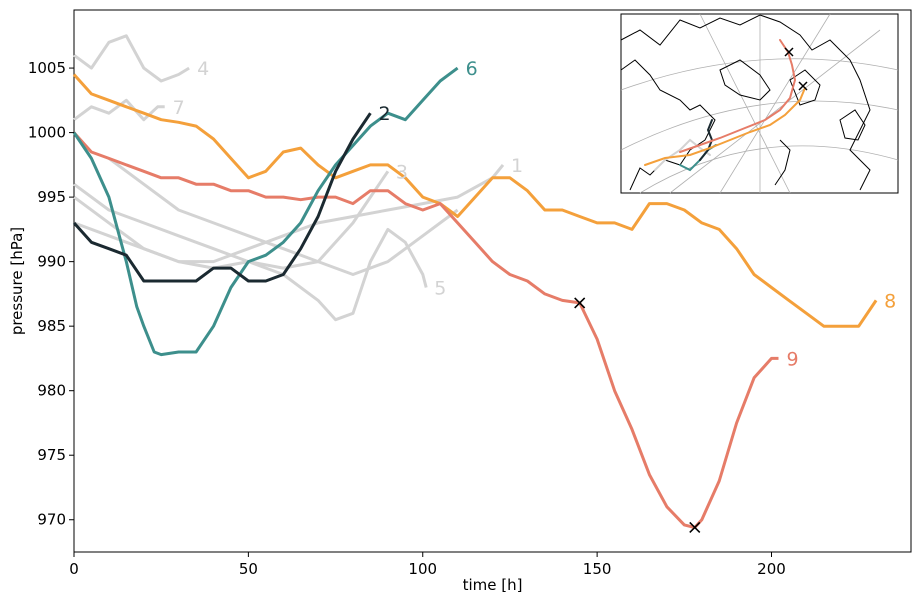  I want to click on x-tick-label: 100, so click(422, 569).